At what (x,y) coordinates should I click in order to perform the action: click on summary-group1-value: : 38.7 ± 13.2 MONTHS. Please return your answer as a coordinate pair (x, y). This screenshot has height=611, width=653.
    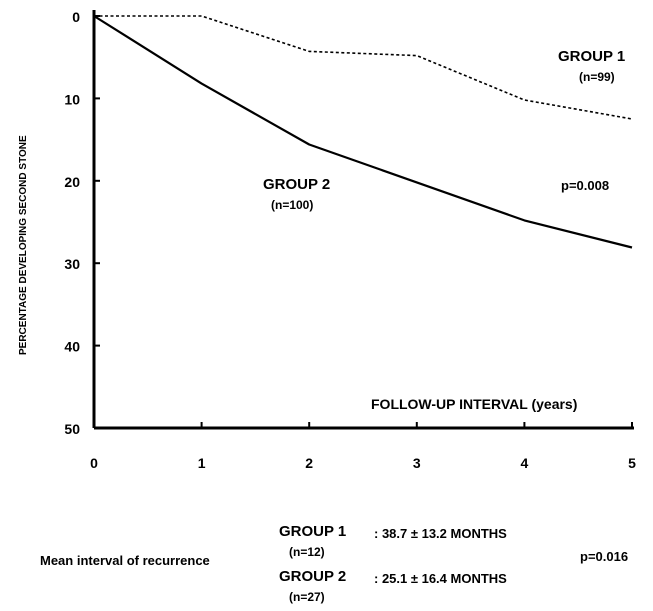
    Looking at the image, I should click on (440, 533).